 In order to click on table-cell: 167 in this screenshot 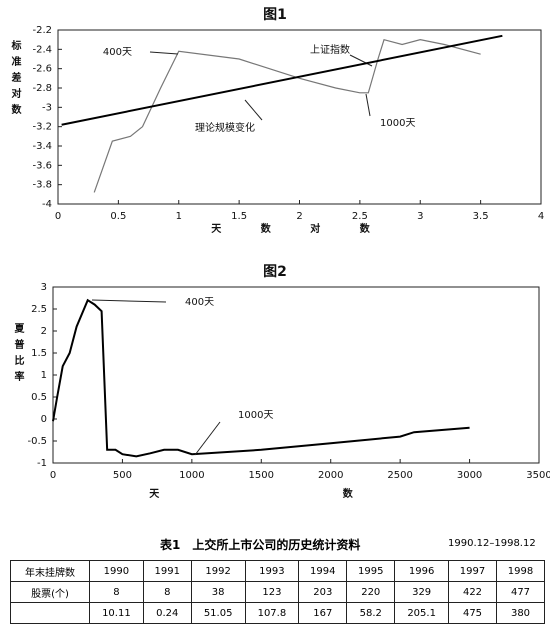, I will do `click(323, 613)`.